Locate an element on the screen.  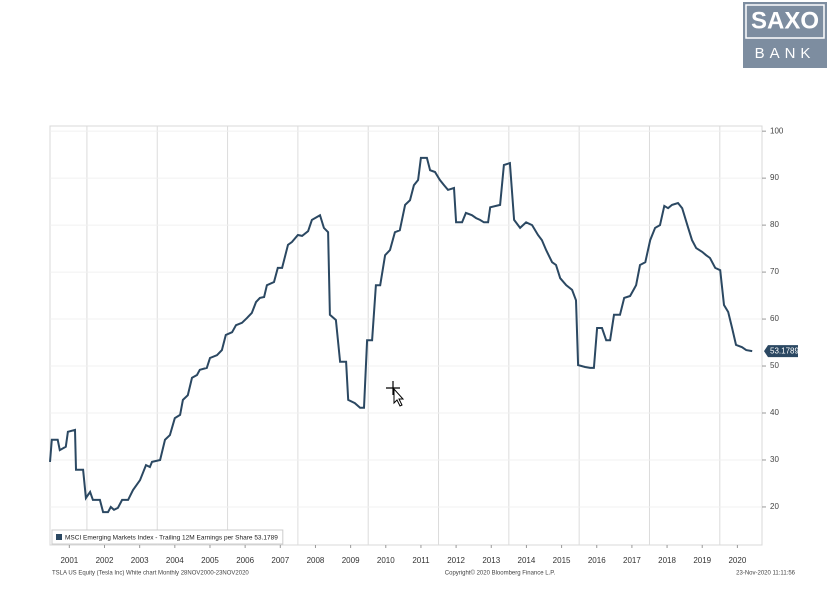
y-tick-label: 60 is located at coordinates (774, 318).